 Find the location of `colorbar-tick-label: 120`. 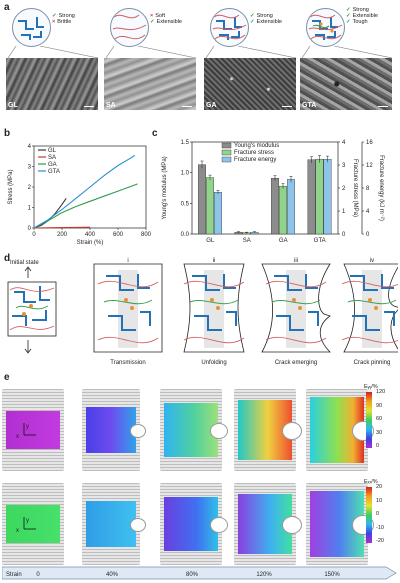

colorbar-tick-label: 120 is located at coordinates (381, 392).